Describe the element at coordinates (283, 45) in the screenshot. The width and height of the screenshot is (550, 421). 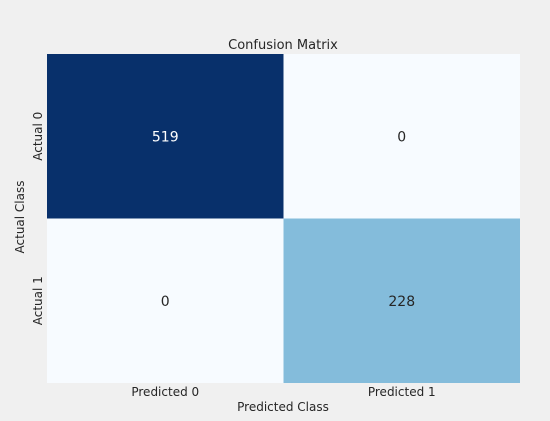
I see `chart-title: Confusion Matrix` at that location.